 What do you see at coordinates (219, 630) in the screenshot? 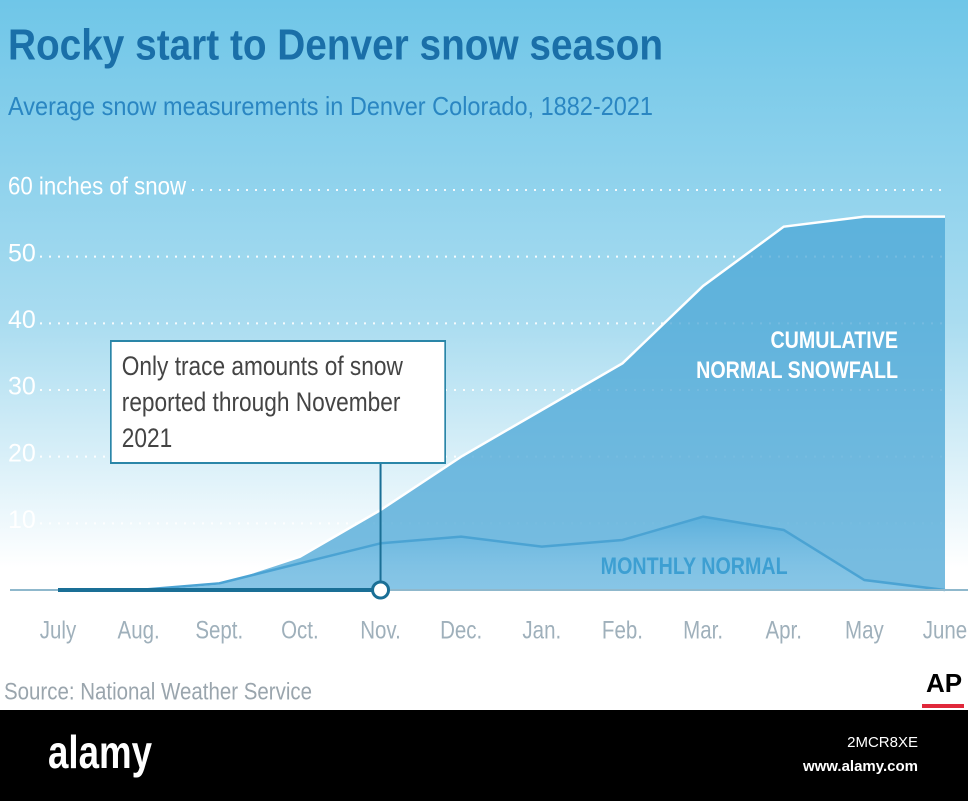
I see `x-tick-label: Sept.` at bounding box center [219, 630].